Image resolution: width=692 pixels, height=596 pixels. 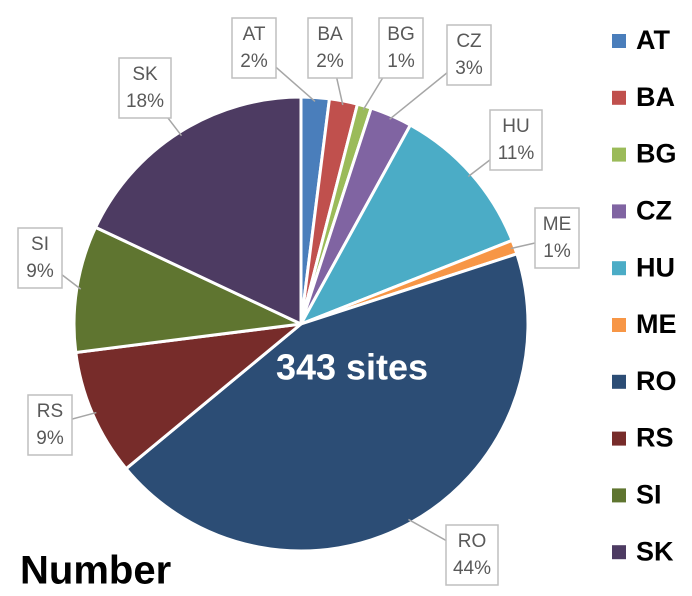 What do you see at coordinates (400, 34) in the screenshot?
I see `data-label-name: BG` at bounding box center [400, 34].